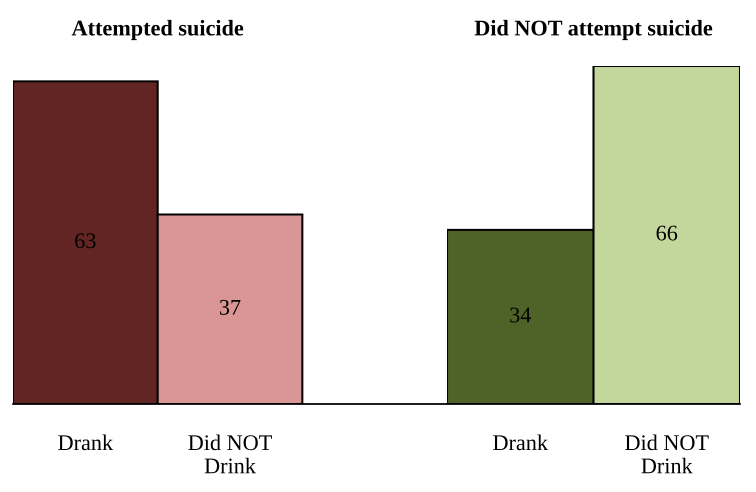 The image size is (756, 492). What do you see at coordinates (521, 315) in the screenshot?
I see `data-label: 34` at bounding box center [521, 315].